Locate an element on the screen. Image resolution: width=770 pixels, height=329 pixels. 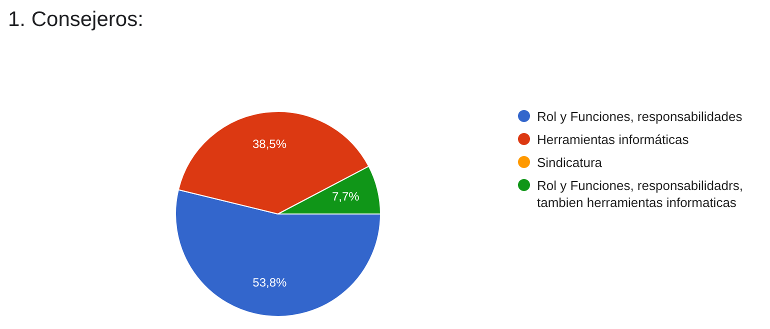
chart-title: 1. Consejeros: is located at coordinates (76, 20).